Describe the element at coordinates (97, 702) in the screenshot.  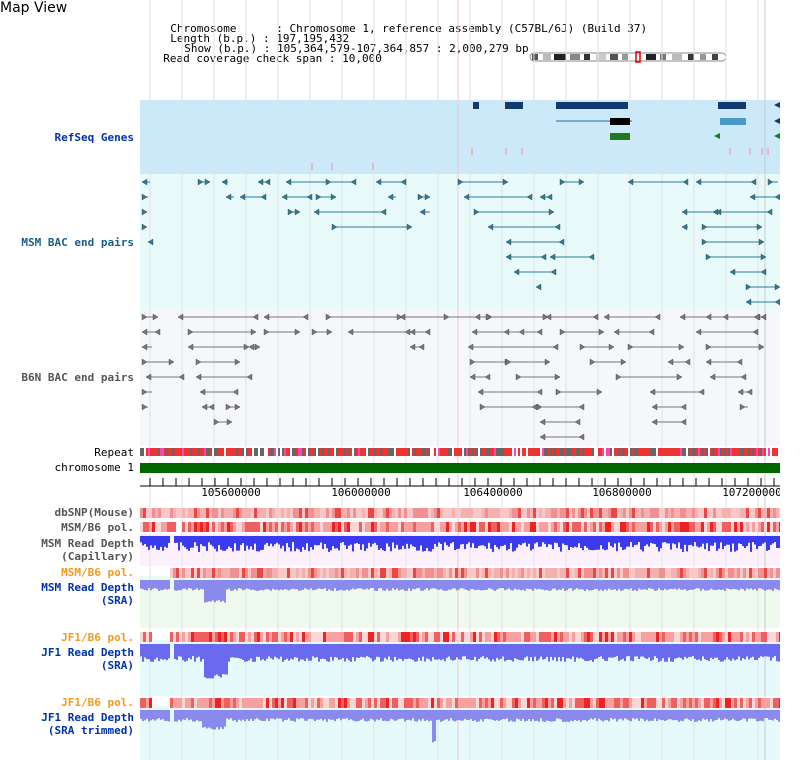
I see `jf1-pol-label-2: JF1/B6 pol.` at that location.